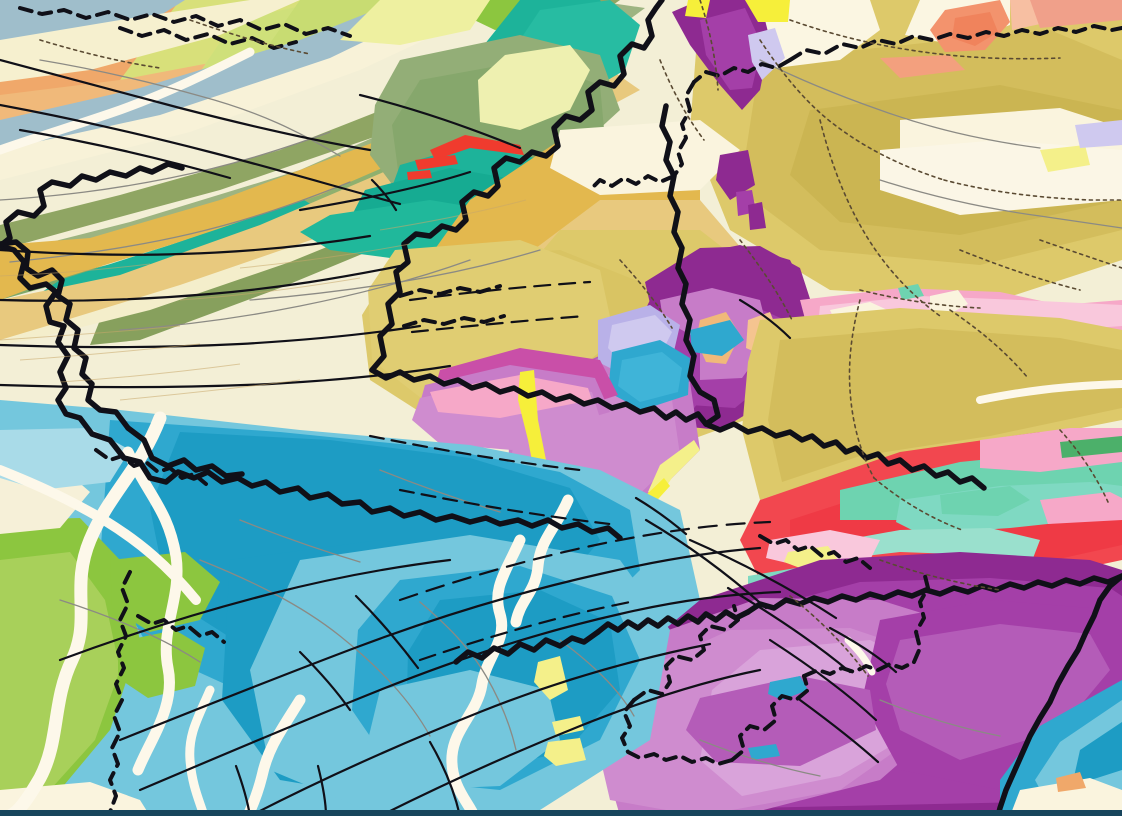 This screenshot has width=1122, height=816. What do you see at coordinates (445, 778) in the screenshot?
I see `fault-s-short3` at bounding box center [445, 778].